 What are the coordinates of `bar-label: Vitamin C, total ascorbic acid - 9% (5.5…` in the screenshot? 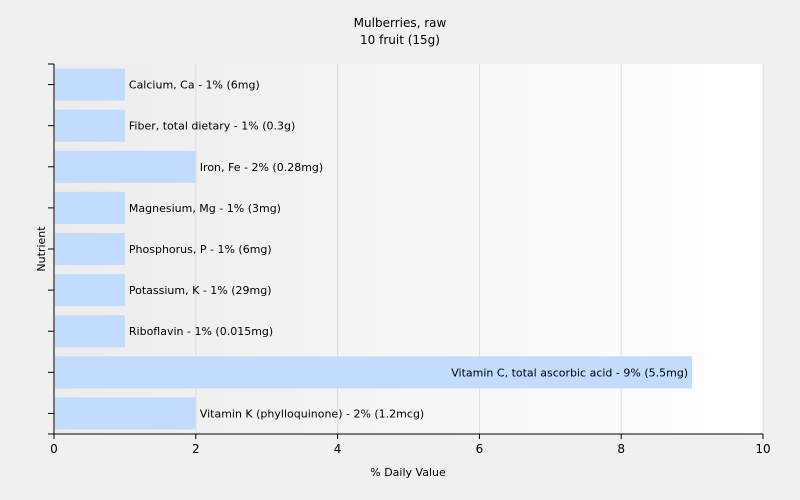 It's located at (569, 372).